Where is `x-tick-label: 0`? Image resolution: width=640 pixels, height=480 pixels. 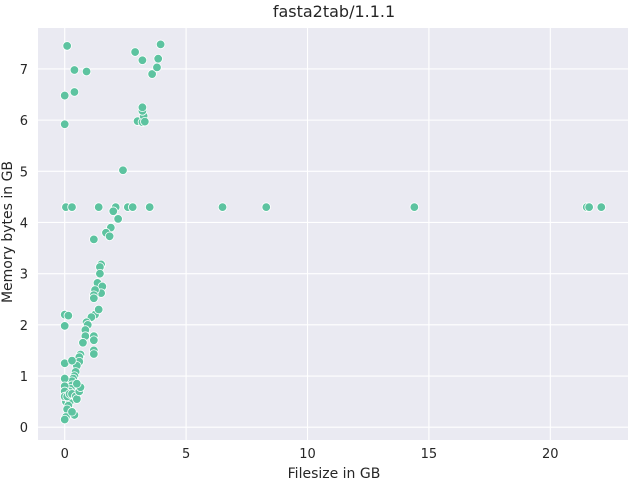 x-tick-label: 0 is located at coordinates (65, 454).